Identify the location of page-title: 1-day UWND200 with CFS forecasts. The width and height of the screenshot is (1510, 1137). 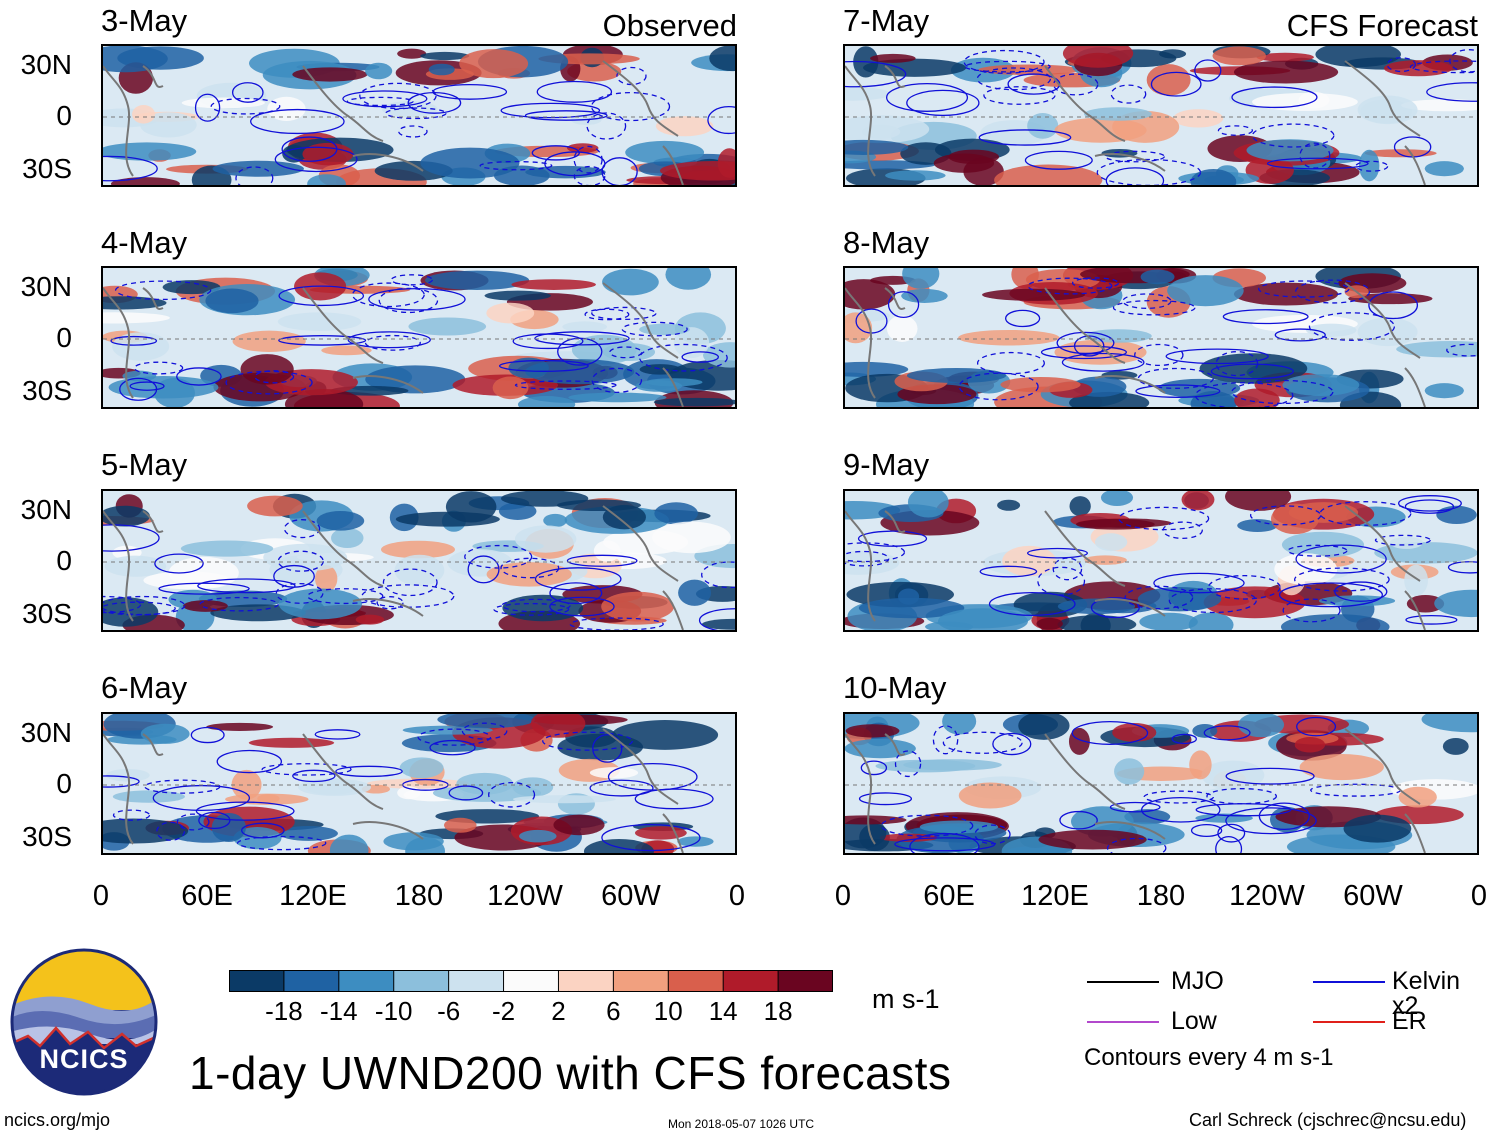
(570, 1073).